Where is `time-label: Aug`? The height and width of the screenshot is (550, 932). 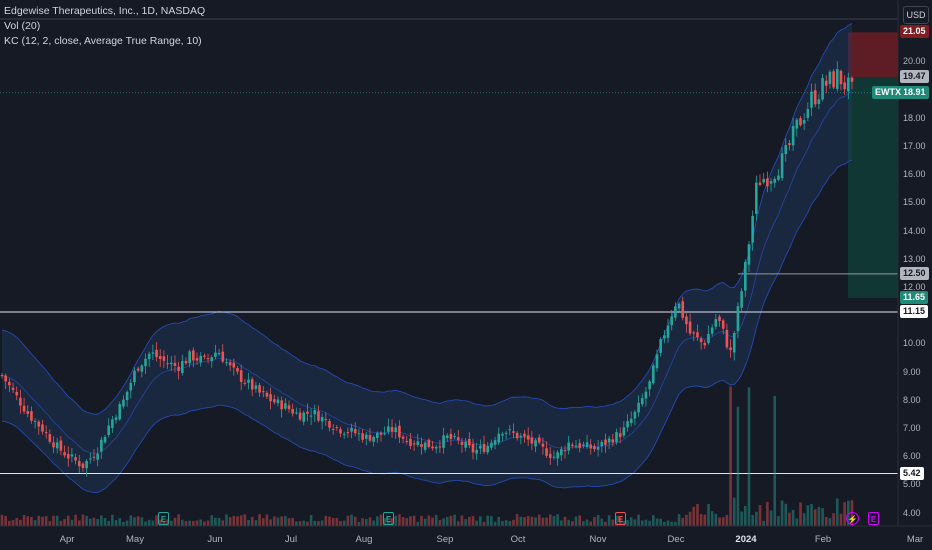
time-label: Aug is located at coordinates (364, 539).